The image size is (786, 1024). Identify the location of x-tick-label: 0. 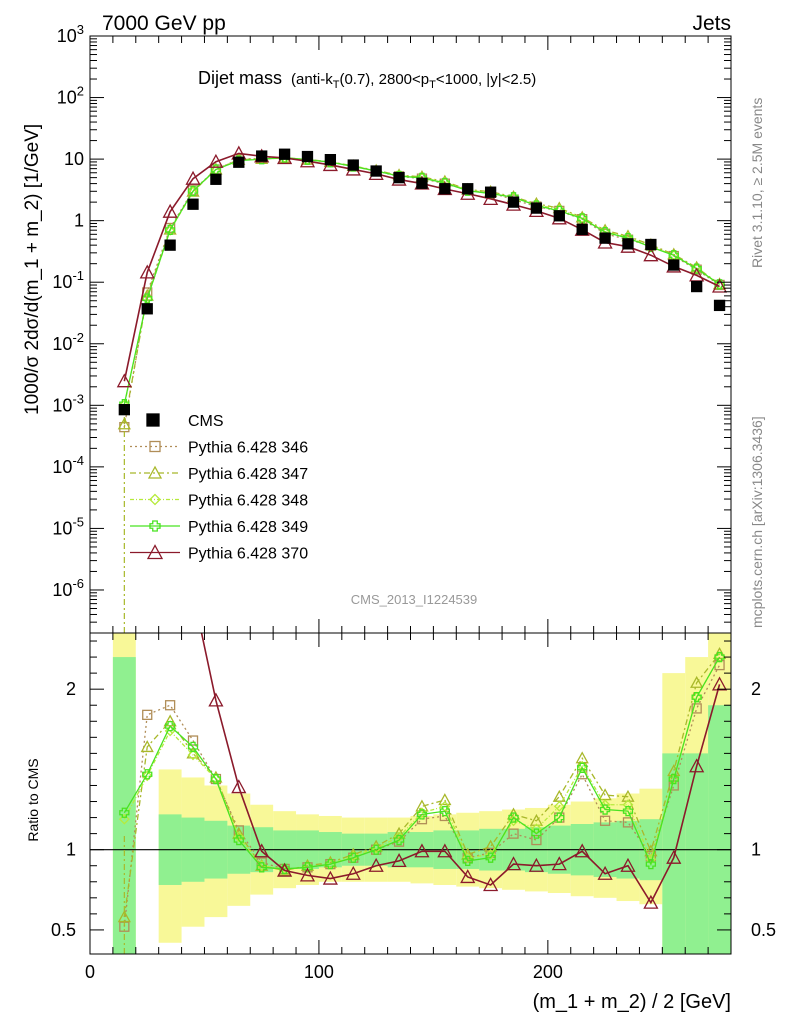
(90, 972).